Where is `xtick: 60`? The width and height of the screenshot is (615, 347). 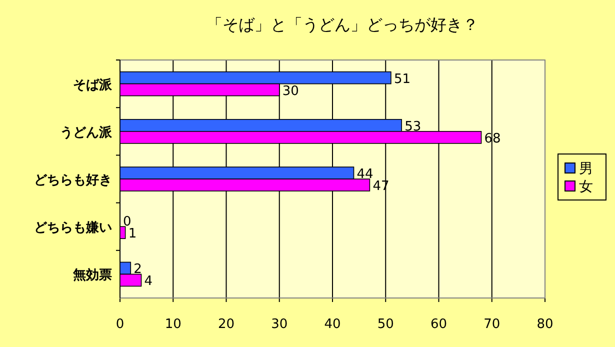 xtick: 60 is located at coordinates (439, 324).